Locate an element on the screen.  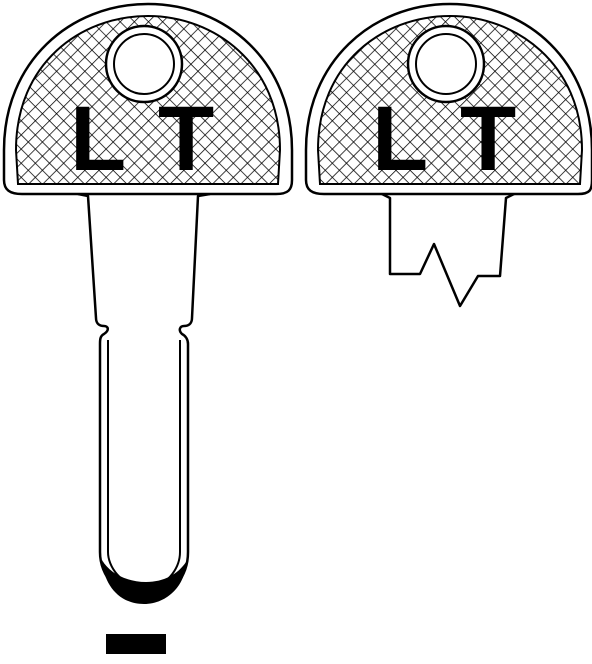
key-blade-outline is located at coordinates (144, 396).